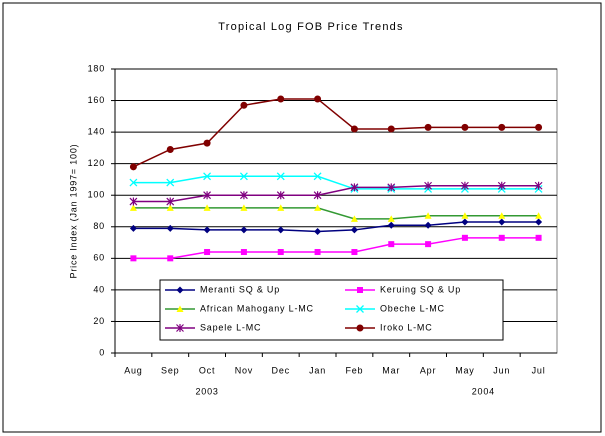  What do you see at coordinates (102, 352) in the screenshot?
I see `y-tick-label: 0` at bounding box center [102, 352].